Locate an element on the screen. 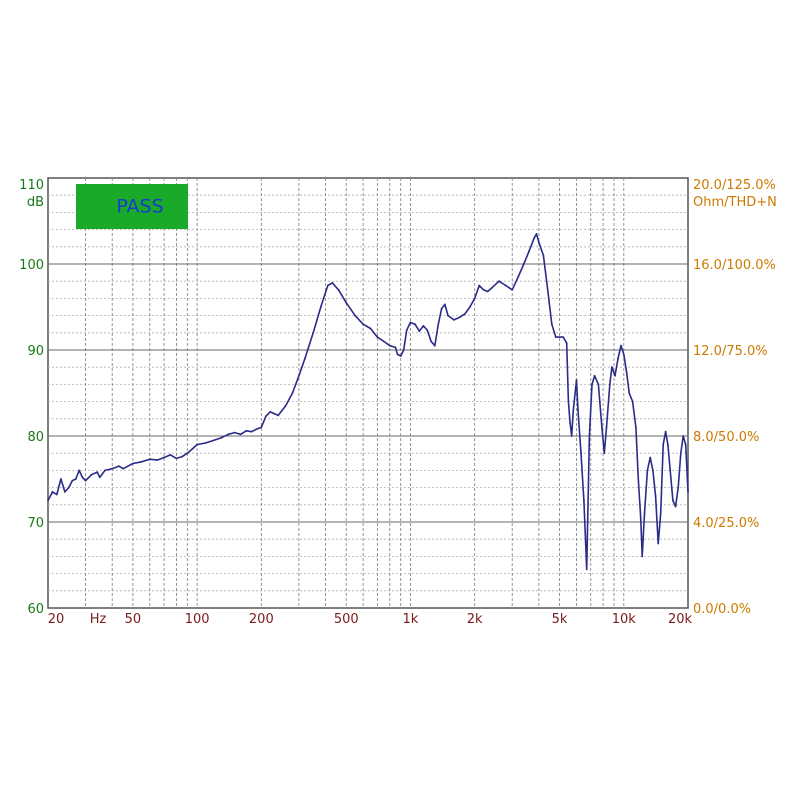 Image resolution: width=800 pixels, height=800 pixels. left-axis-label-top: 110 is located at coordinates (31, 185).